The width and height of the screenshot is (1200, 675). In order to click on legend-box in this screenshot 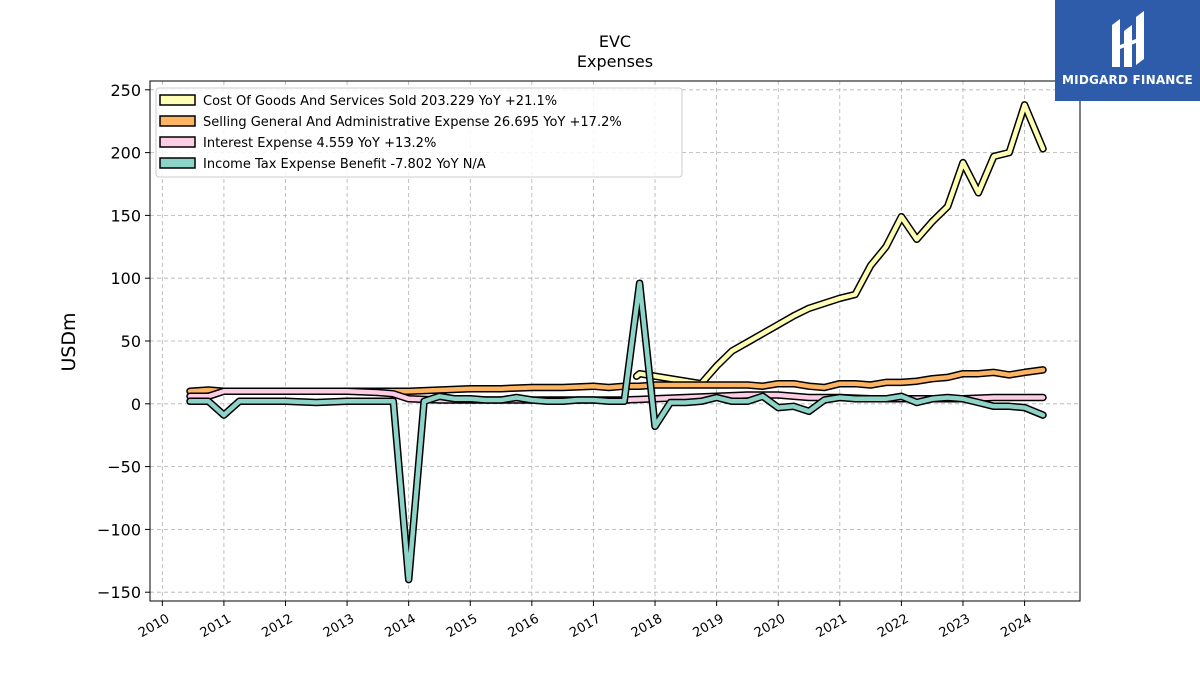, I will do `click(419, 132)`.